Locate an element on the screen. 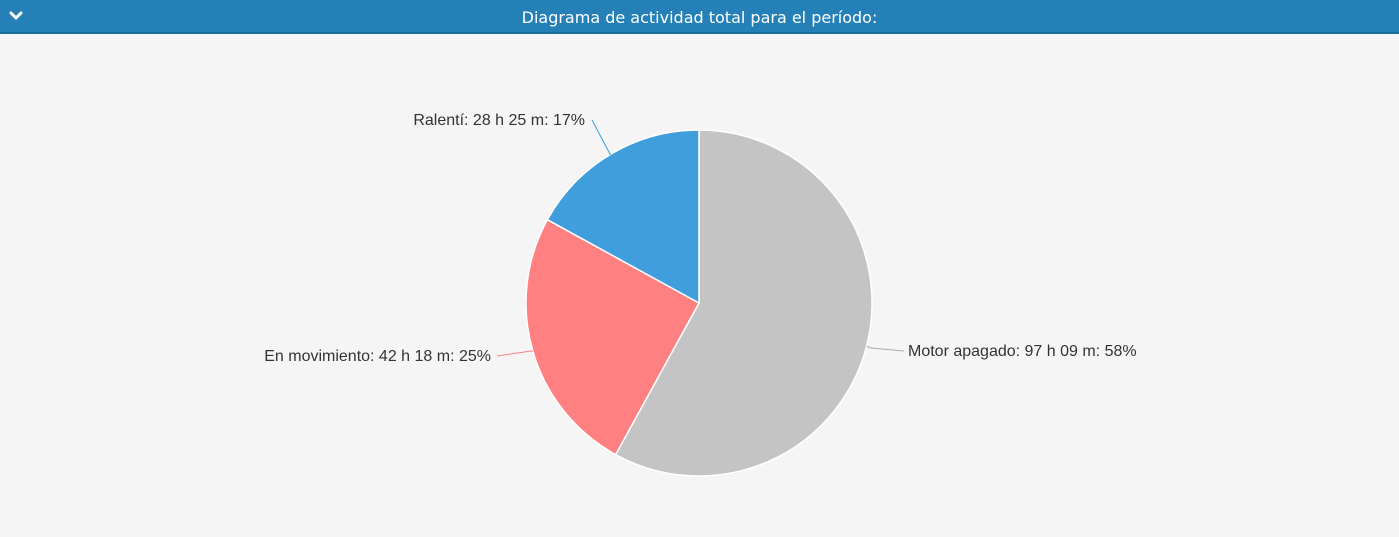 Image resolution: width=1399 pixels, height=537 pixels. slice-data-label: Ralentí: 28 h 25 m: 17% is located at coordinates (499, 120).